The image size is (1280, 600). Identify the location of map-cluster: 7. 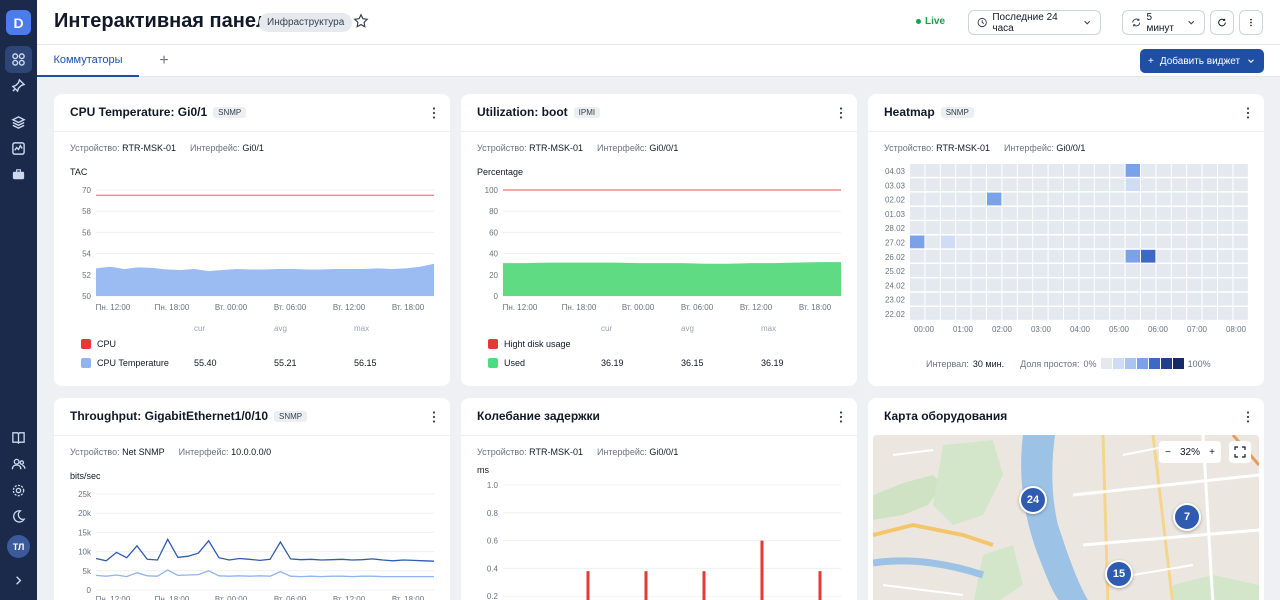
(1187, 517).